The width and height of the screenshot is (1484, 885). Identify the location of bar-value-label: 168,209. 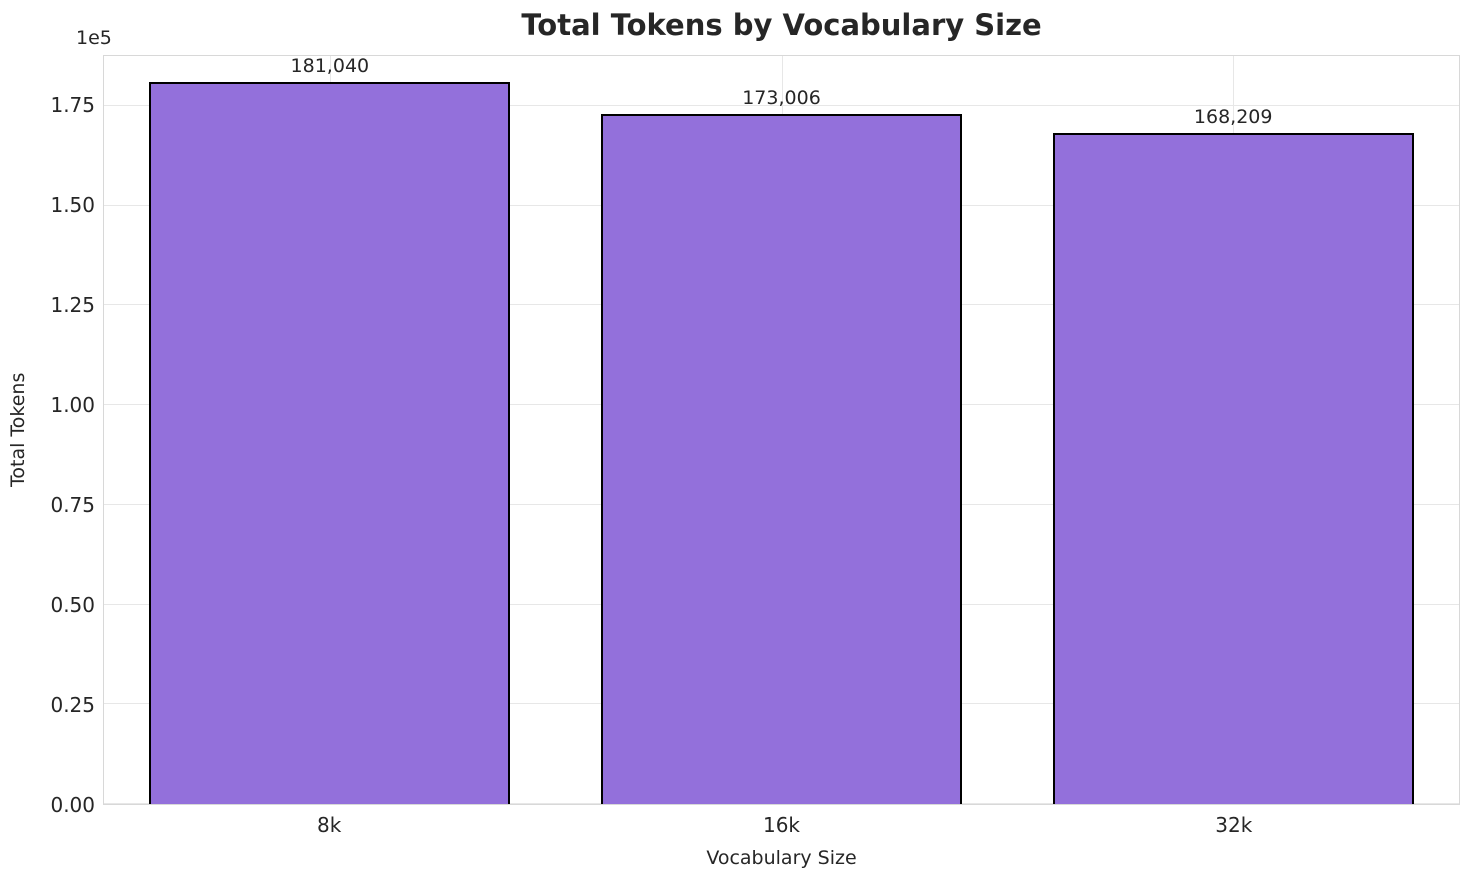
(1233, 117).